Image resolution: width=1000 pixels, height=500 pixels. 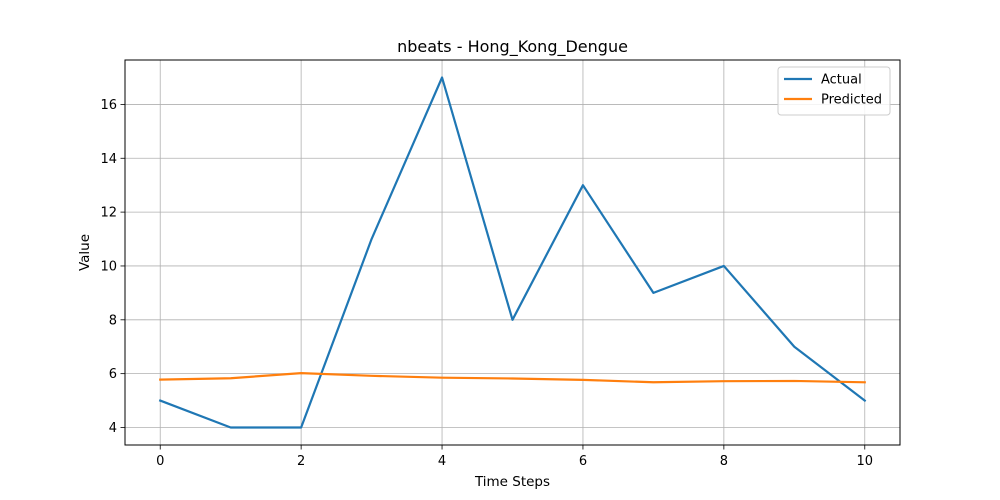 I want to click on y-tick-label: 6, so click(x=113, y=374).